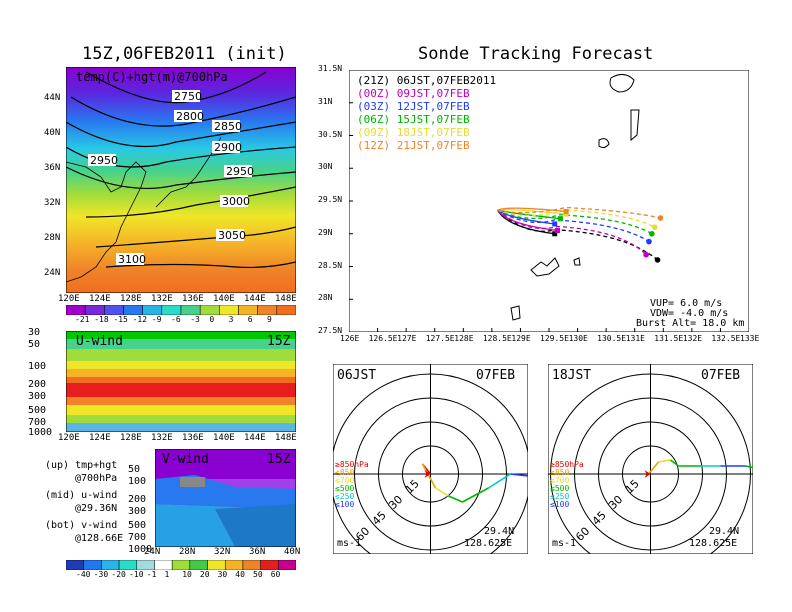 This screenshot has width=792, height=612. Describe the element at coordinates (560, 480) in the screenshot. I see `hodo-level-label: ≤700` at that location.